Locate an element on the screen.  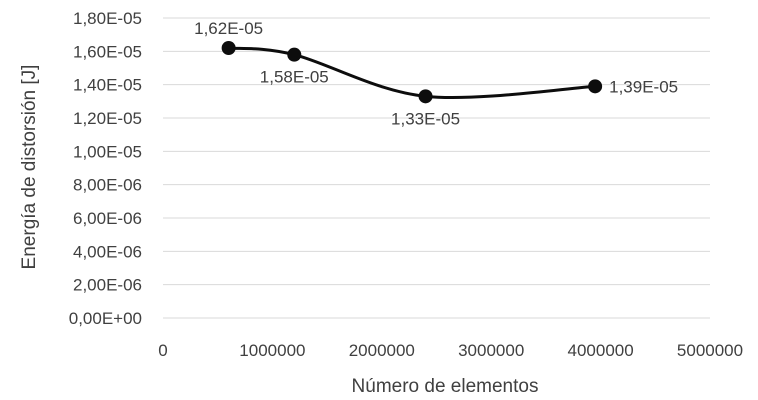
y-axis-title: Energía de distorsión [J] is located at coordinates (29, 167).